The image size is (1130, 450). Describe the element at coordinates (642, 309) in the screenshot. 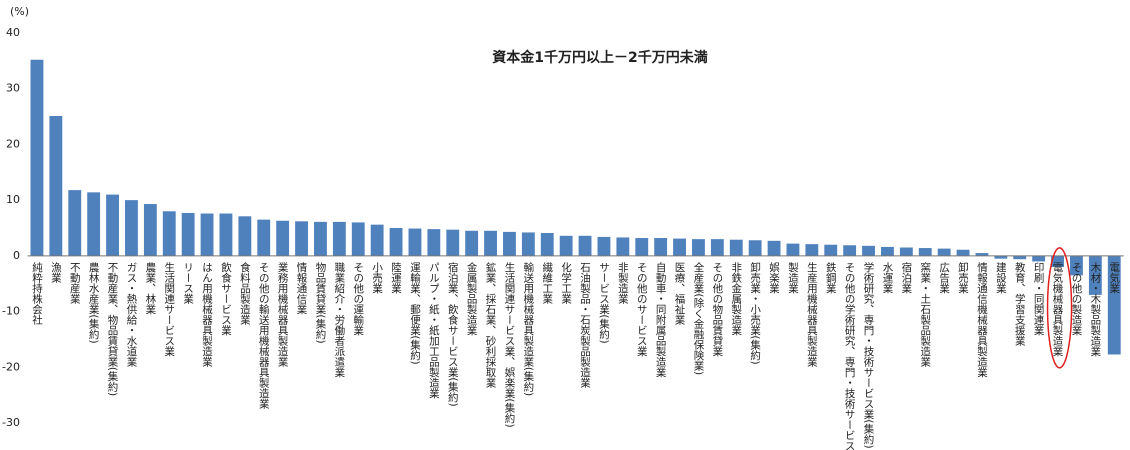

I see `x-tick-label: その他のサービス業` at that location.